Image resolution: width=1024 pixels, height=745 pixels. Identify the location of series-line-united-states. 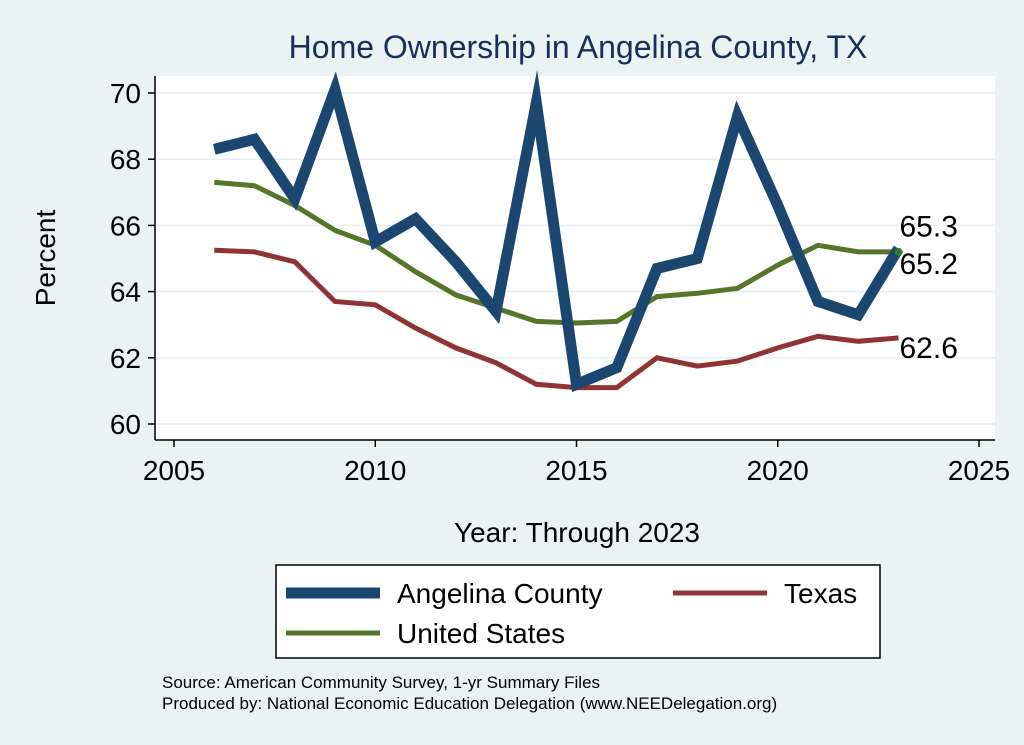
(556, 252).